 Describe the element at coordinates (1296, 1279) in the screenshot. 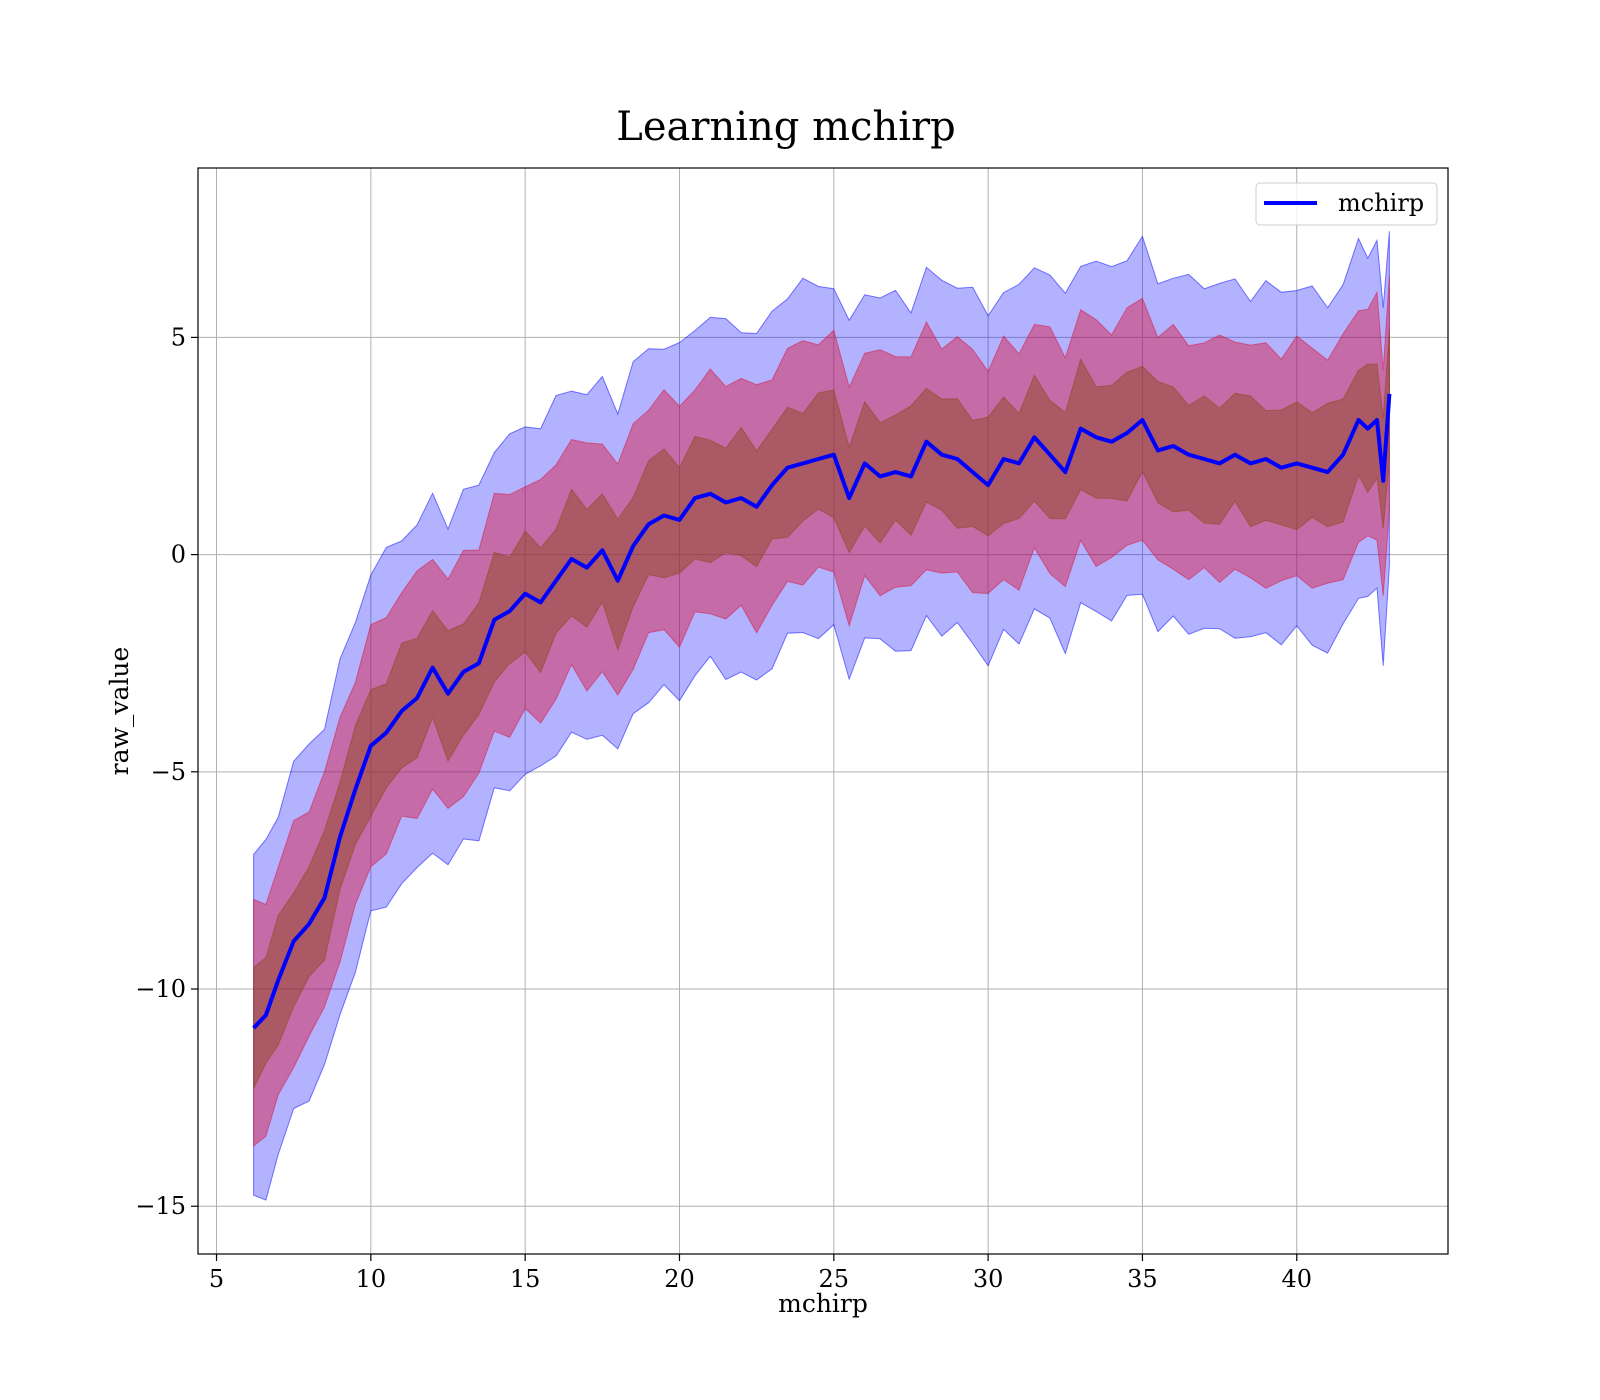

I see `x-tick-label-40: 40` at that location.